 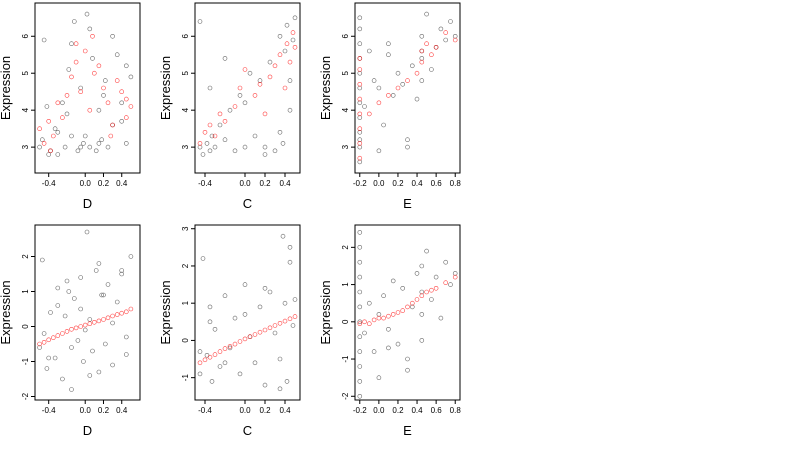 What do you see at coordinates (389, 106) in the screenshot?
I see `panel-3: -0.2 0.0 0.2 0.4 0.6 0.8 3 4 5 6 E Expression` at bounding box center [389, 106].